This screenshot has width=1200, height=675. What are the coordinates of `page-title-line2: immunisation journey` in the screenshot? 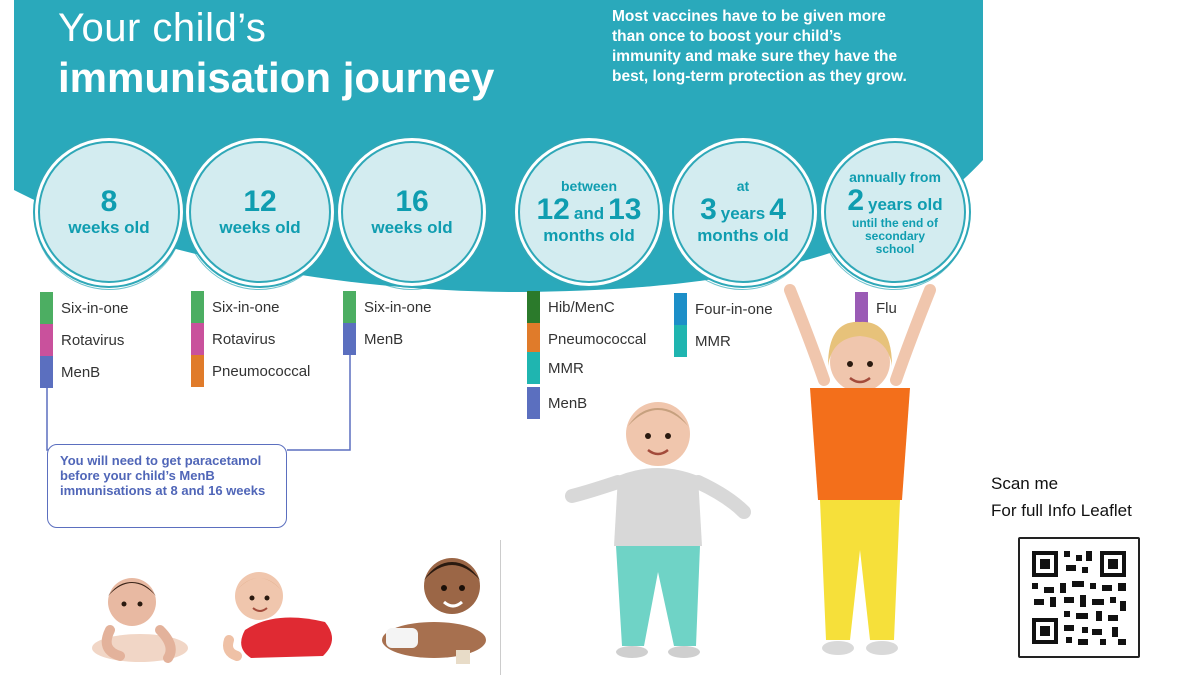 It's located at (276, 77).